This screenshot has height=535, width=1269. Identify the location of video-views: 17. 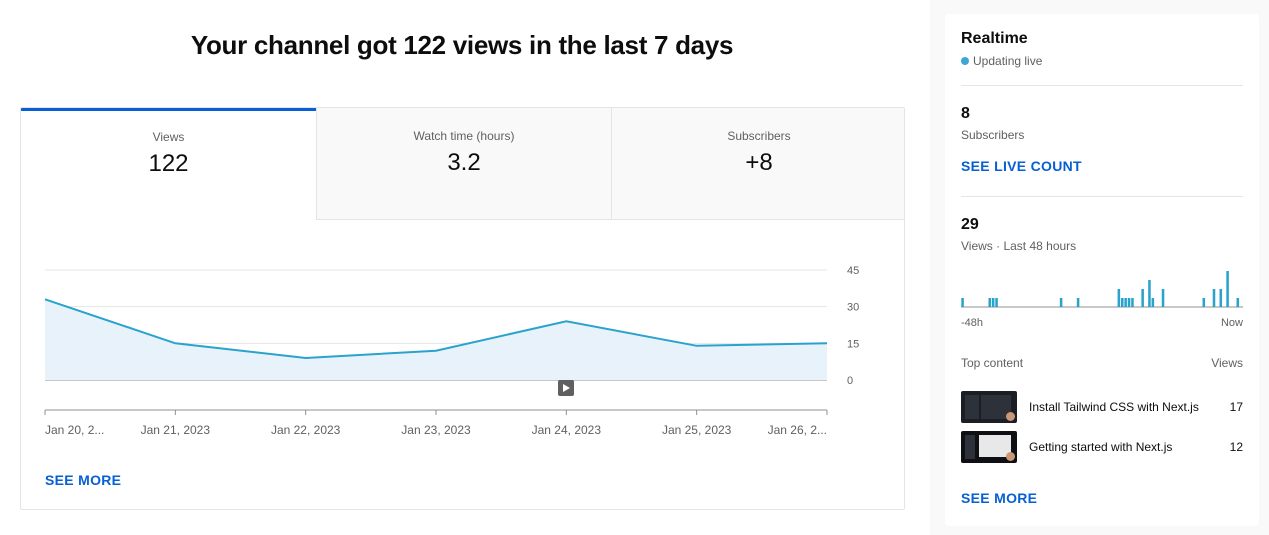
(1236, 407).